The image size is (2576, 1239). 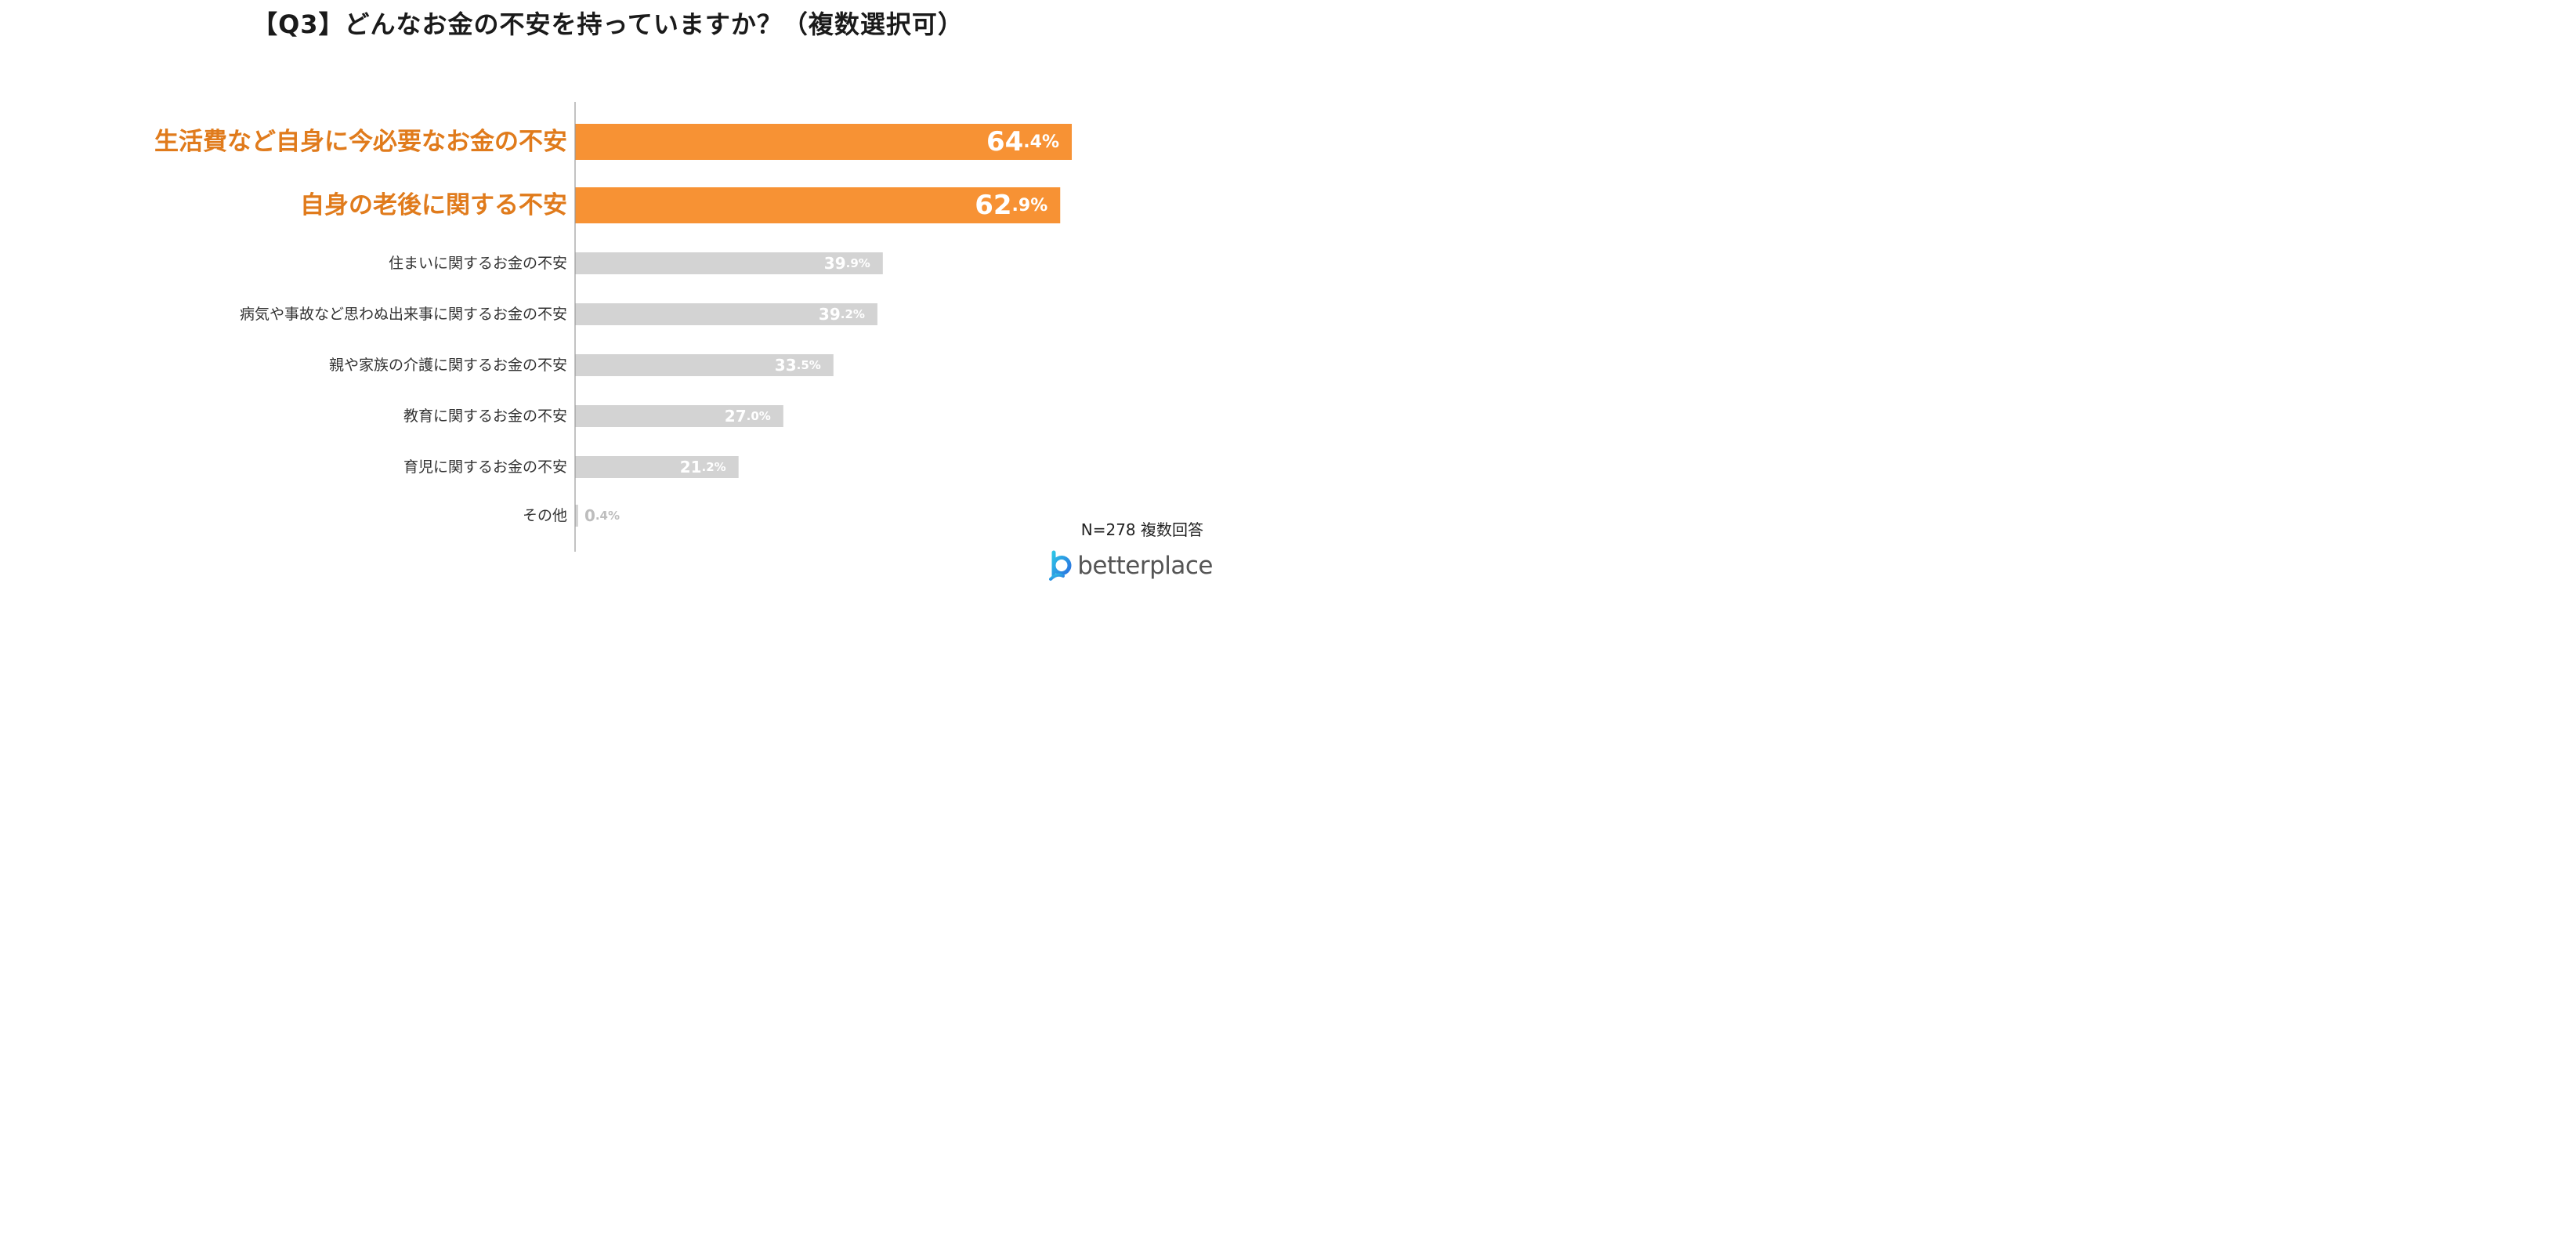 I want to click on value-label: 21.2%, so click(x=703, y=467).